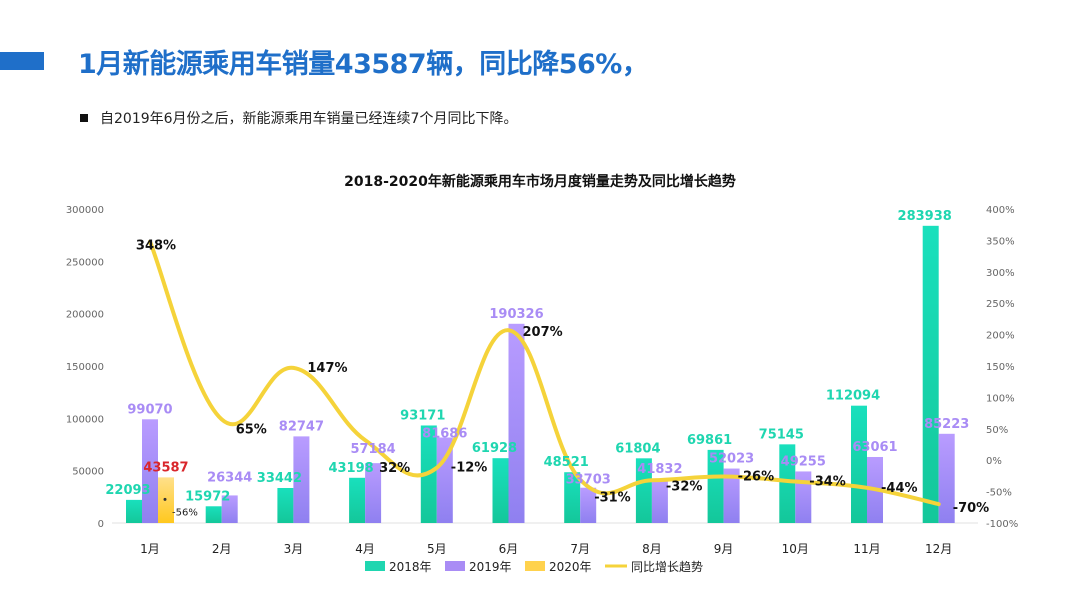 This screenshot has height=608, width=1080. I want to click on bar-value-label: 57184, so click(372, 449).